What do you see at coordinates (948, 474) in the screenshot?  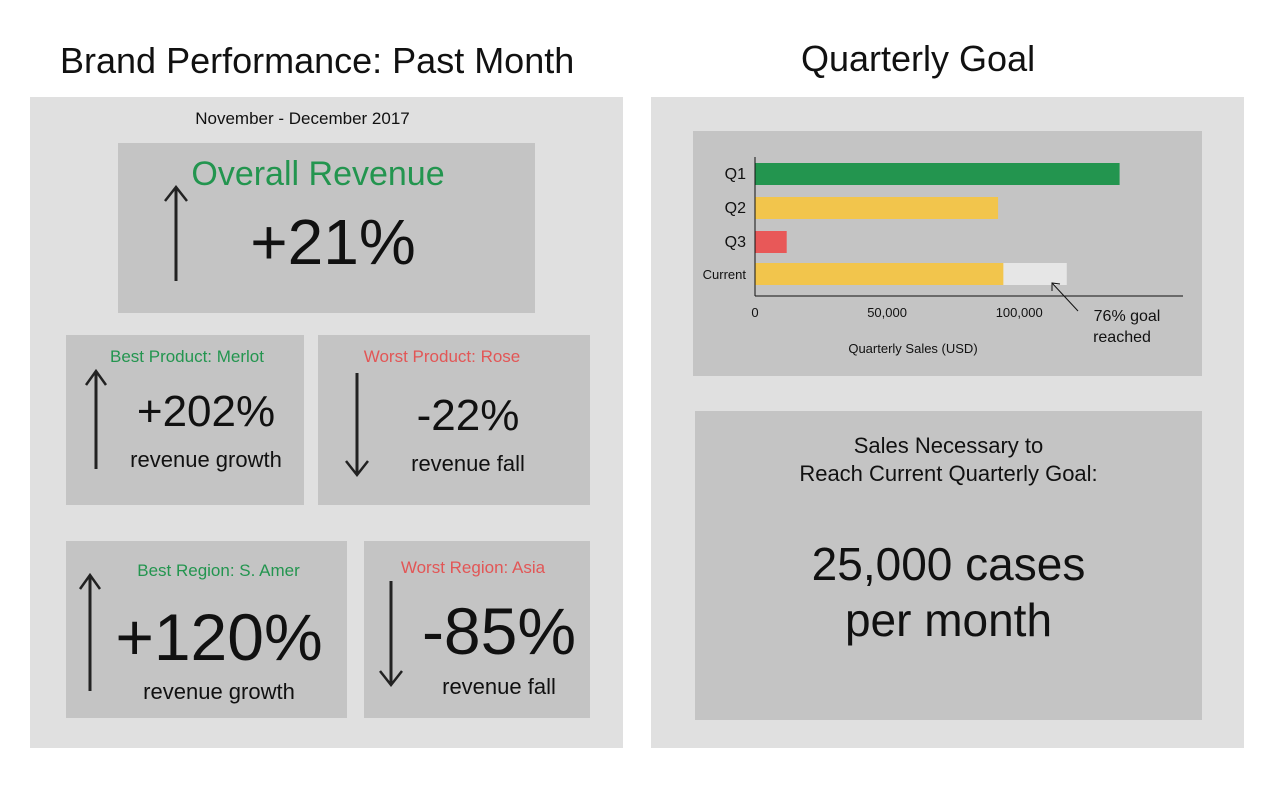 I see `sales-necessary-heading-2: Reach Current Quarterly Goal:` at bounding box center [948, 474].